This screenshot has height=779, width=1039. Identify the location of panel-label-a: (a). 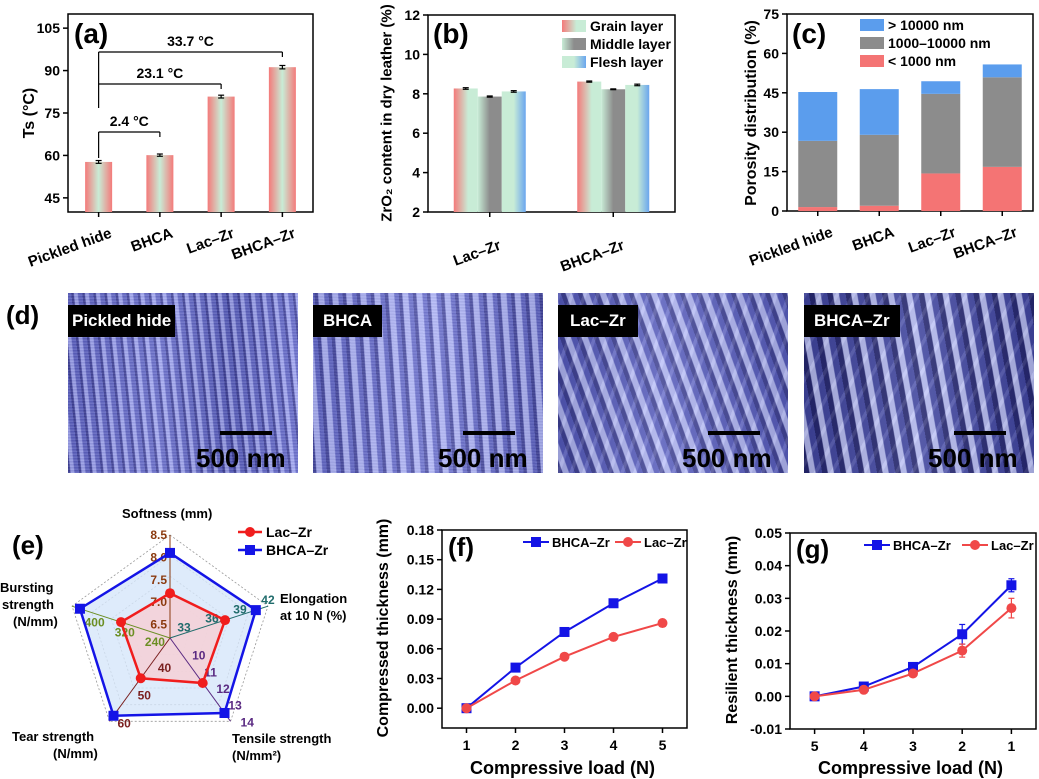
(91, 33).